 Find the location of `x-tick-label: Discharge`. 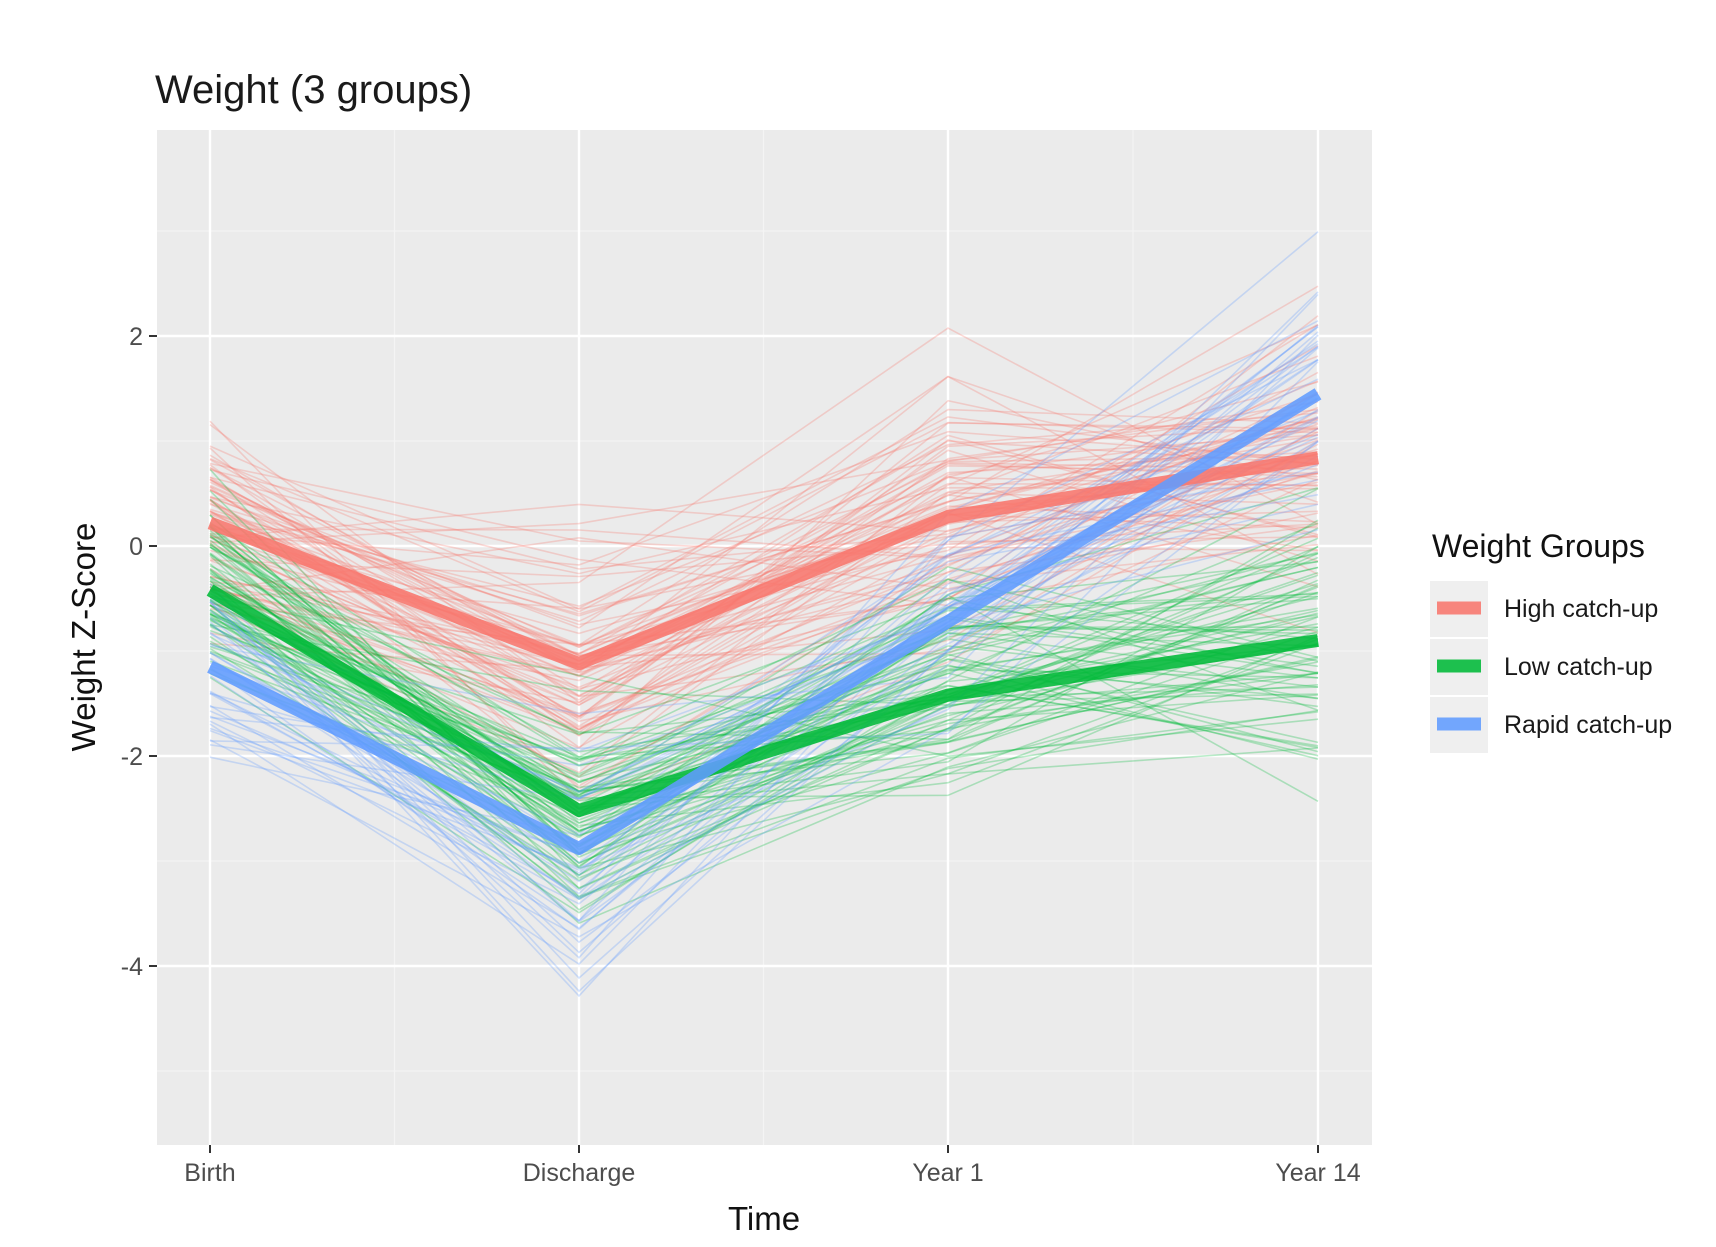

x-tick-label: Discharge is located at coordinates (579, 1173).